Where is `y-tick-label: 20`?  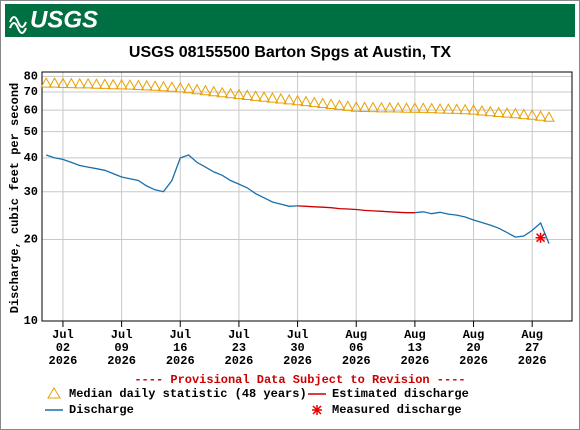
y-tick-label: 20 is located at coordinates (31, 240).